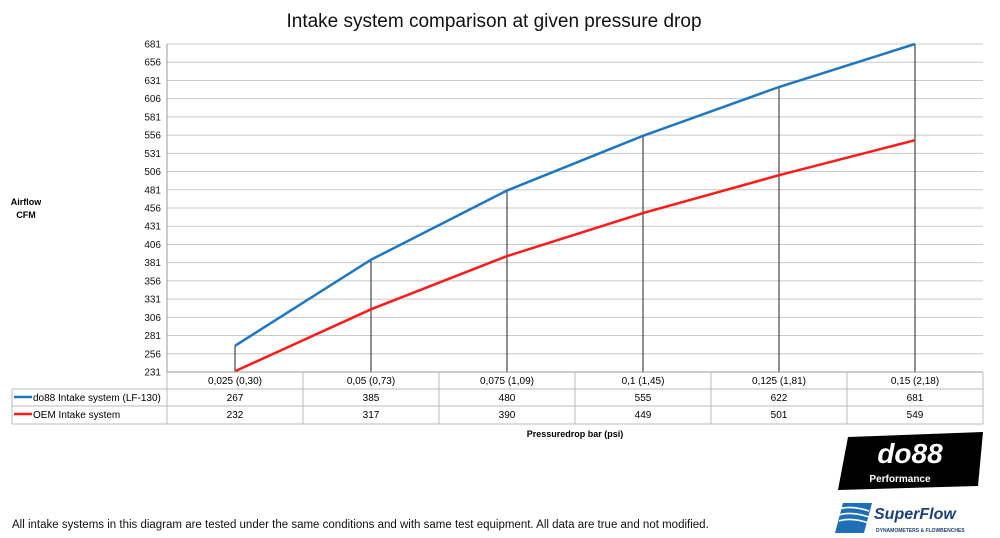  Describe the element at coordinates (152, 373) in the screenshot. I see `y-tick-label: 231` at that location.